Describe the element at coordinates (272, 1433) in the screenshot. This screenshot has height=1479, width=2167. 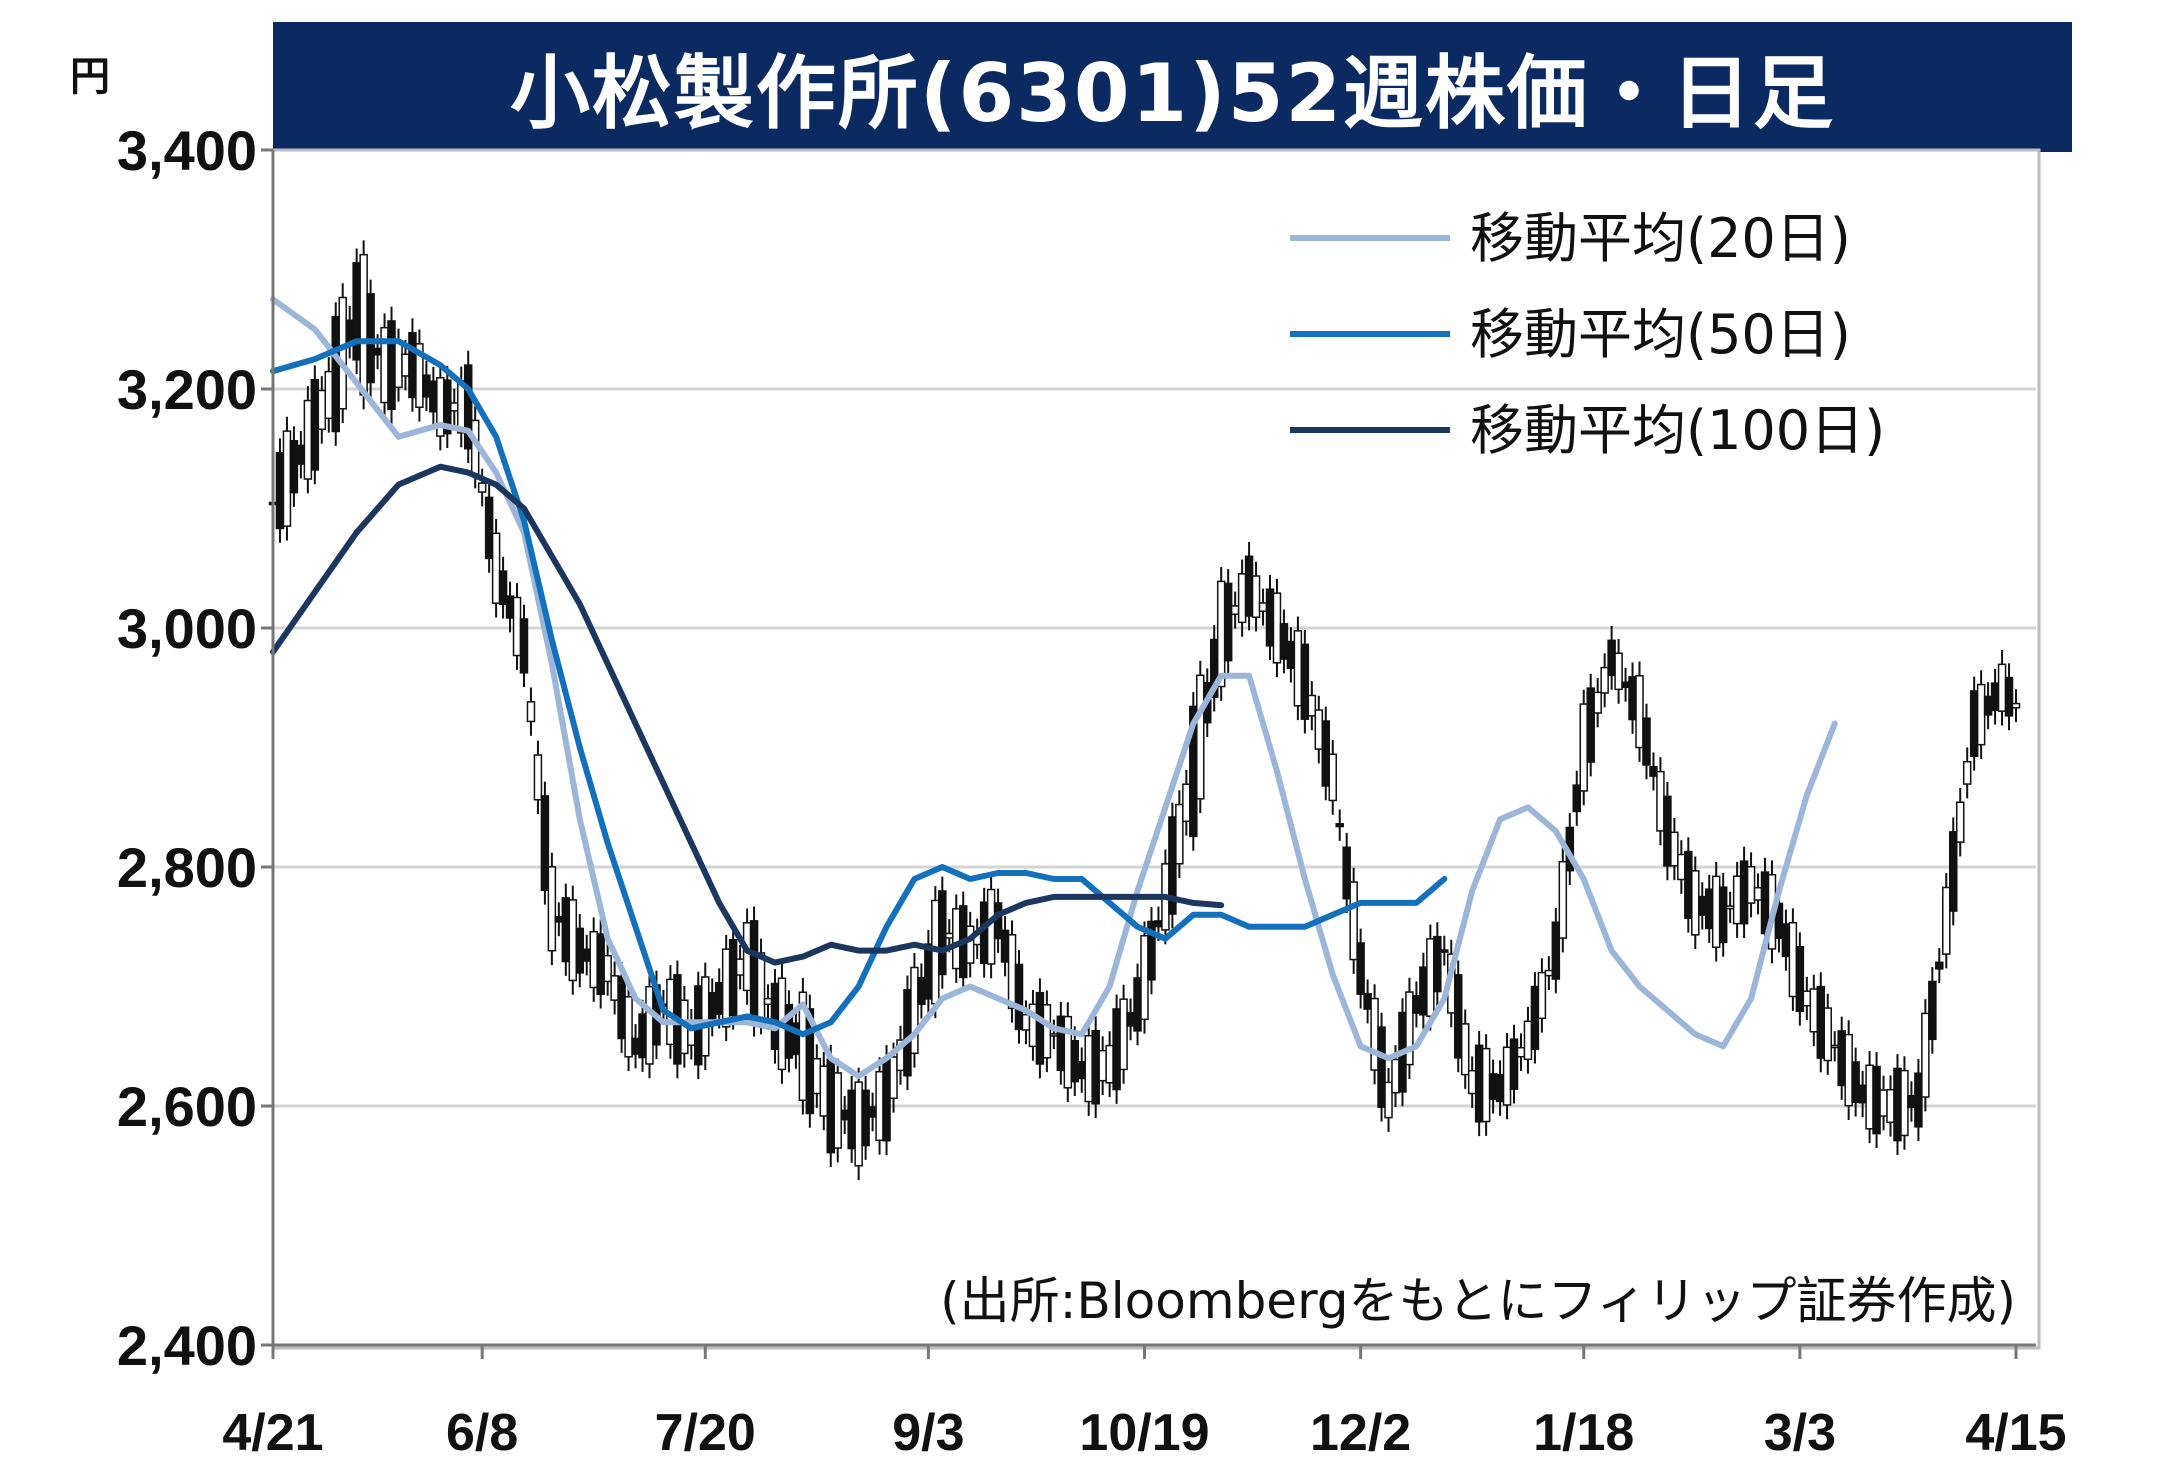
I see `x-tick-label: 4/21` at that location.